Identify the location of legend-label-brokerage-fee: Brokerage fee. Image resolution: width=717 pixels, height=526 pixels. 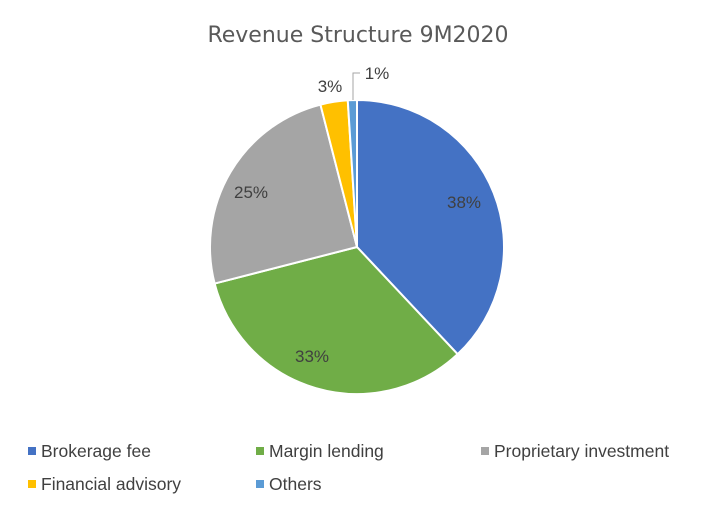
(96, 451).